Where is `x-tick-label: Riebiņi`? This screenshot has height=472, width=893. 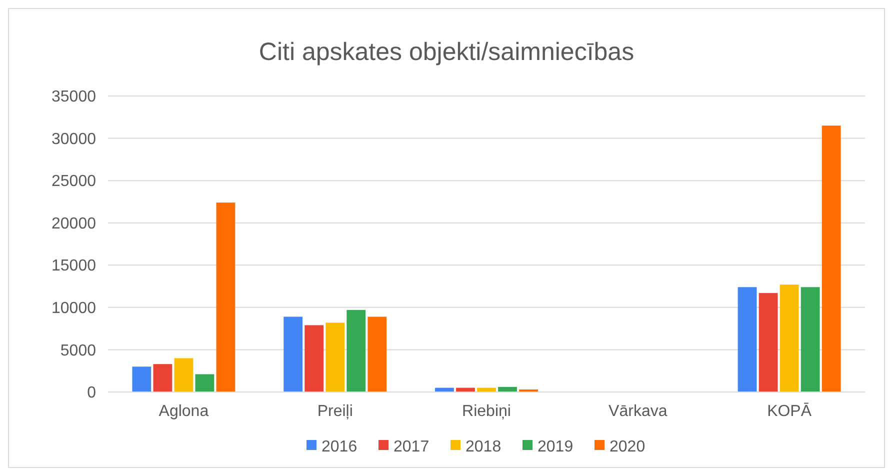
x-tick-label: Riebiņi is located at coordinates (486, 411).